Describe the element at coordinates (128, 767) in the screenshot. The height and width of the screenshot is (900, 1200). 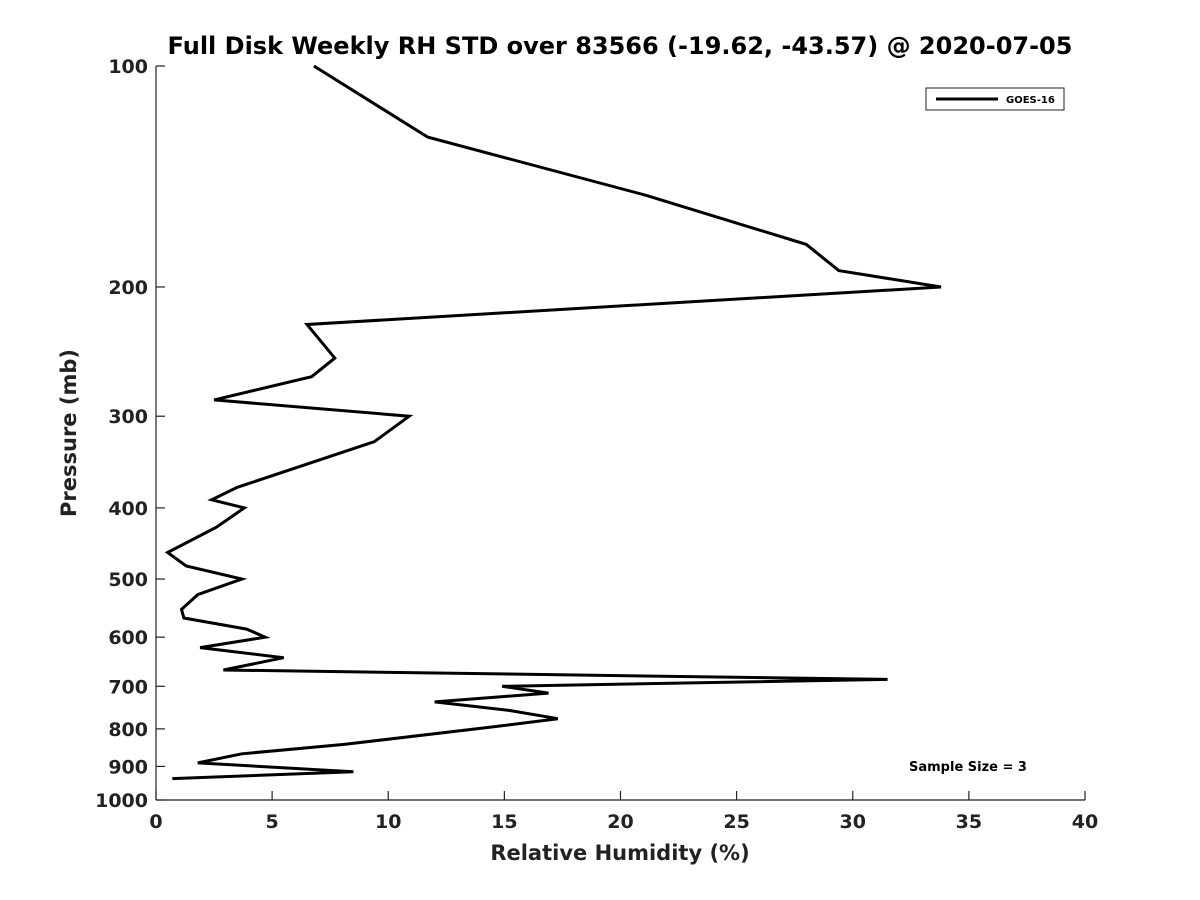
I see `y-tick-label: 900` at that location.